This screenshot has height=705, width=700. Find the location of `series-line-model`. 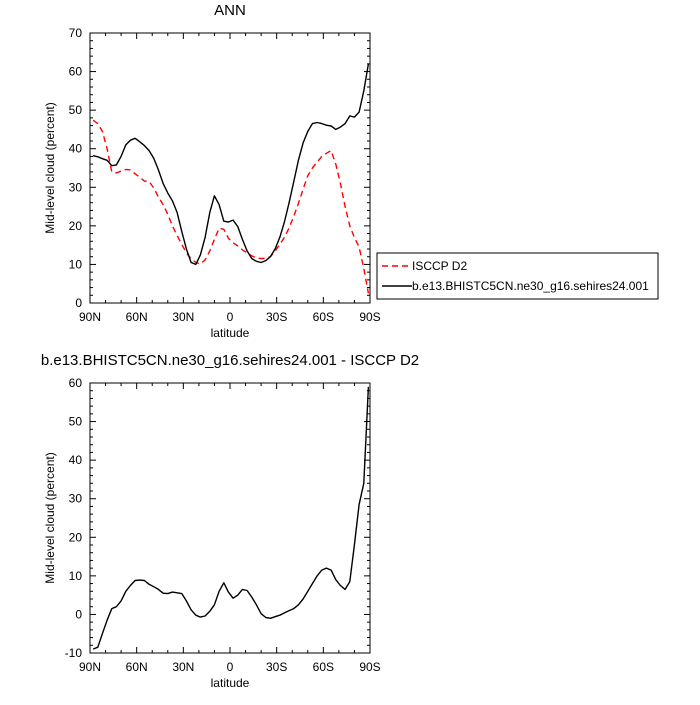

series-line-model is located at coordinates (231, 164).